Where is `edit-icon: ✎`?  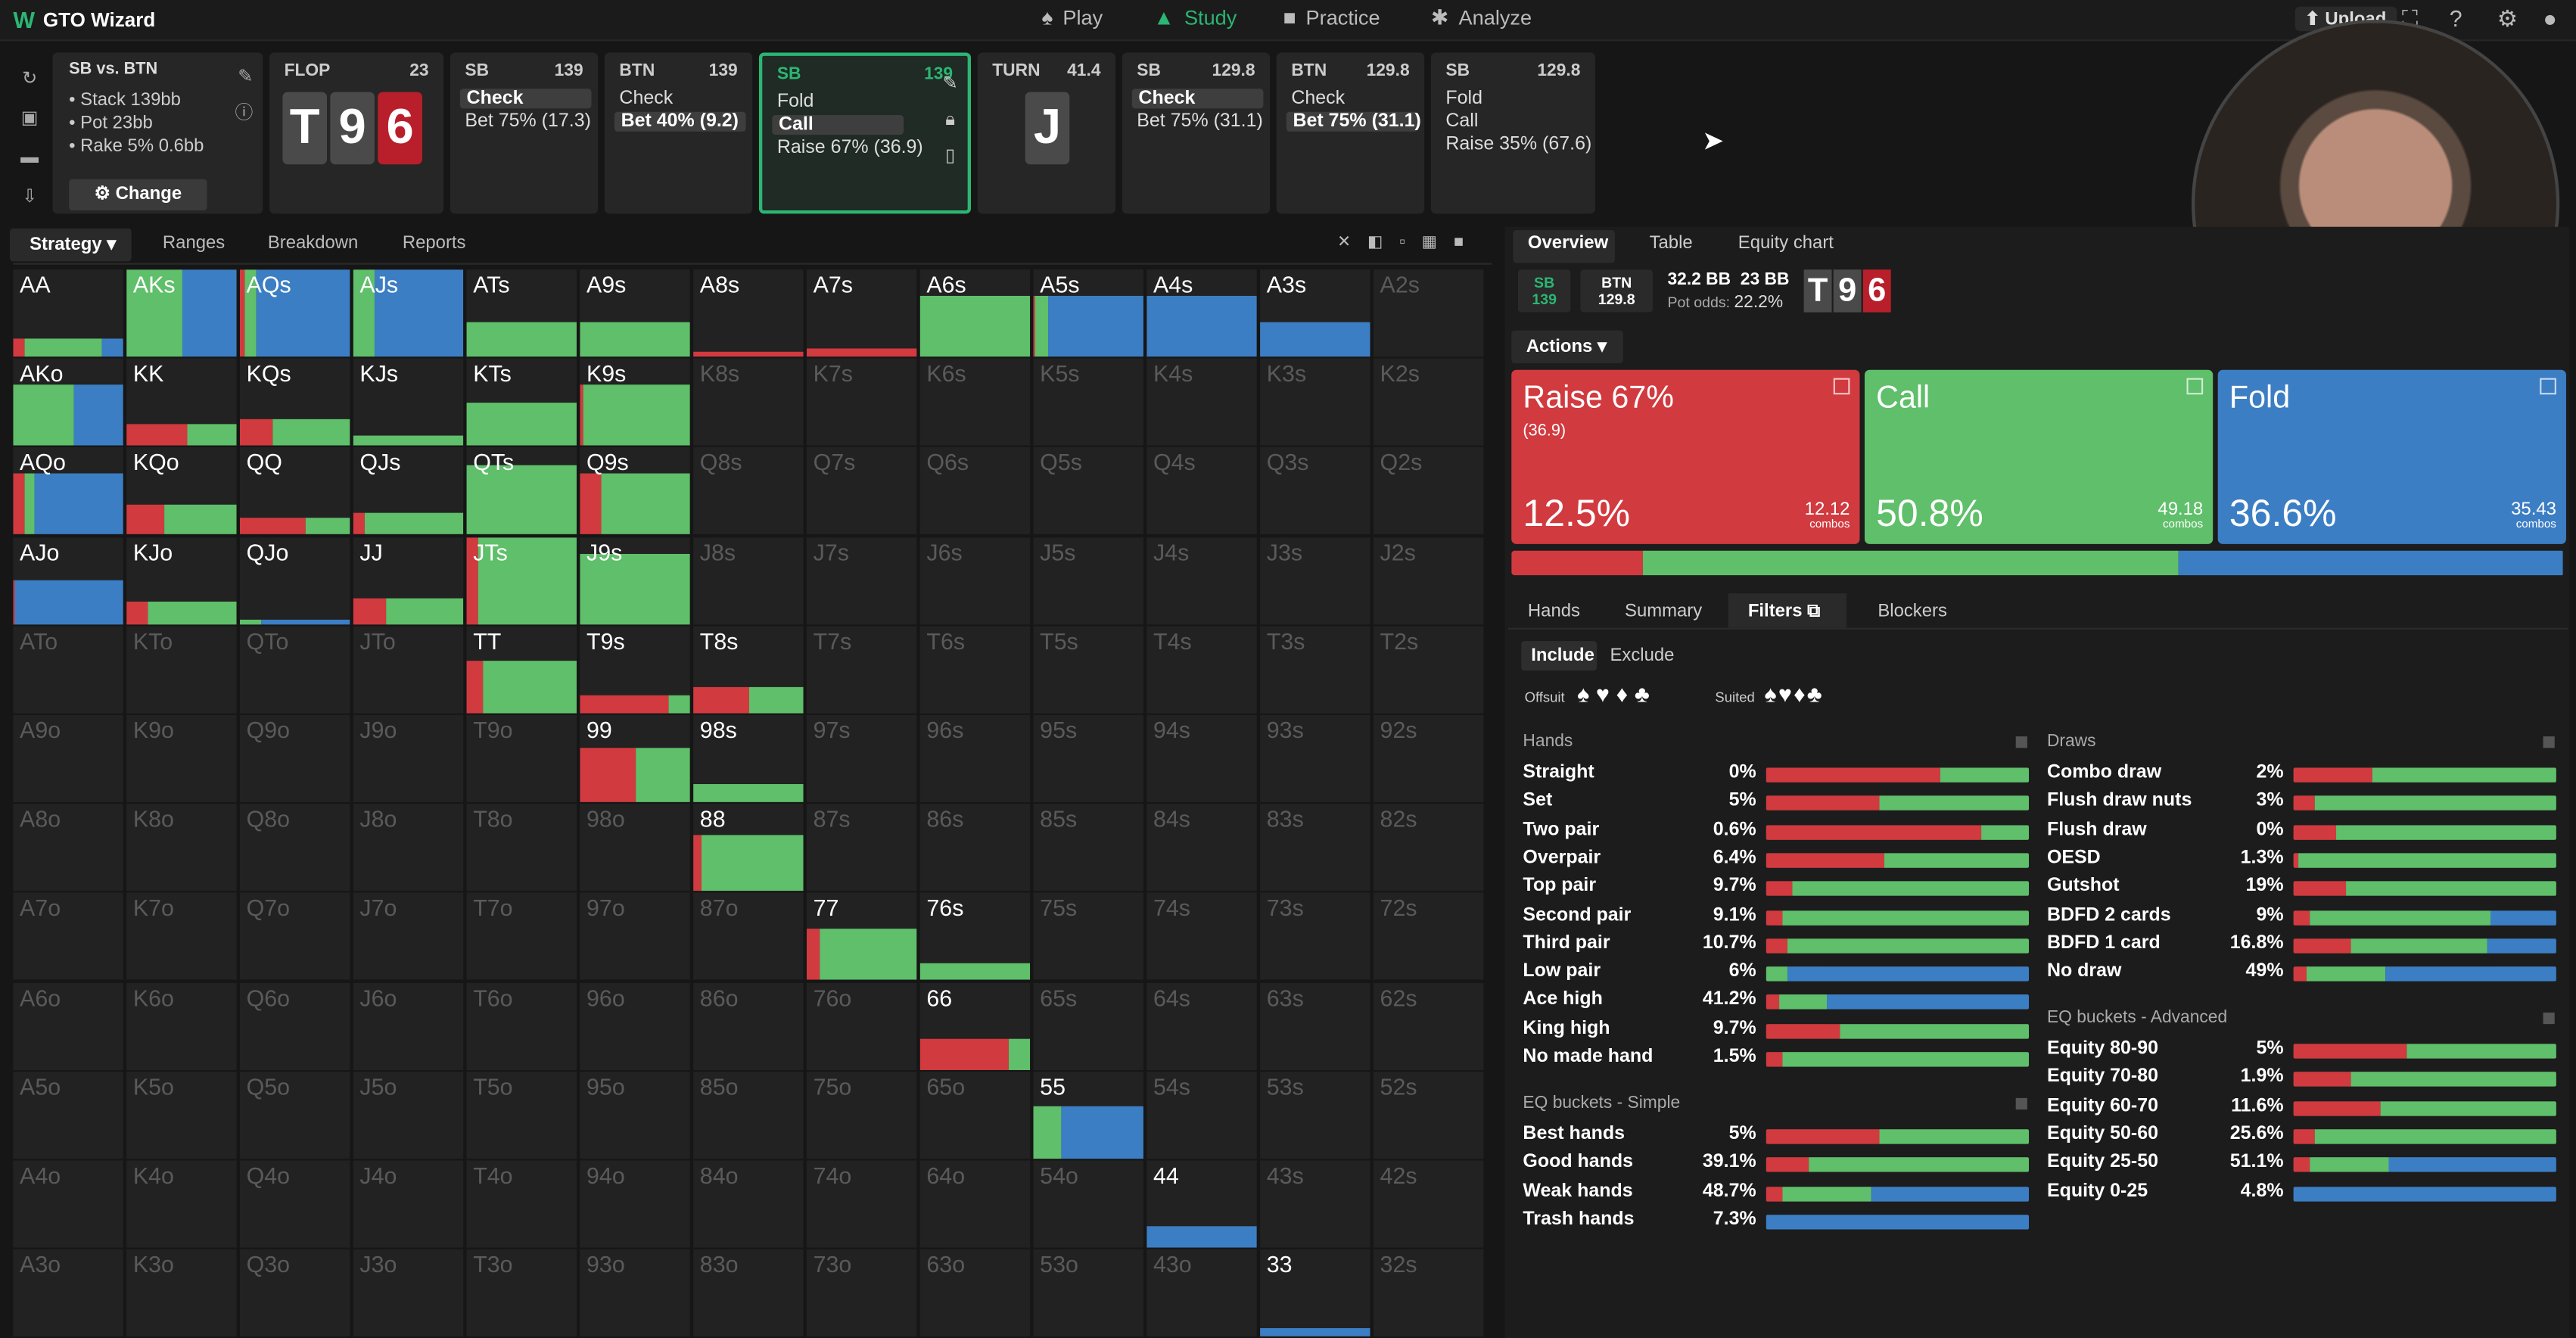 edit-icon: ✎ is located at coordinates (950, 83).